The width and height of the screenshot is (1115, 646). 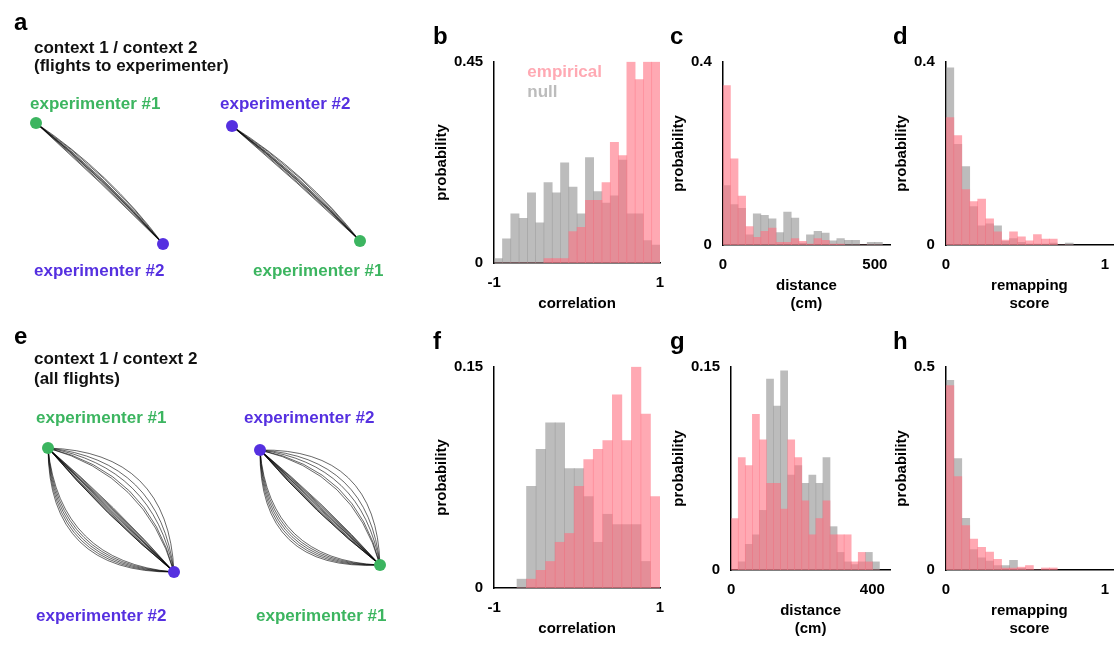 What do you see at coordinates (468, 60) in the screenshot?
I see `y-tick-label: 0.45` at bounding box center [468, 60].